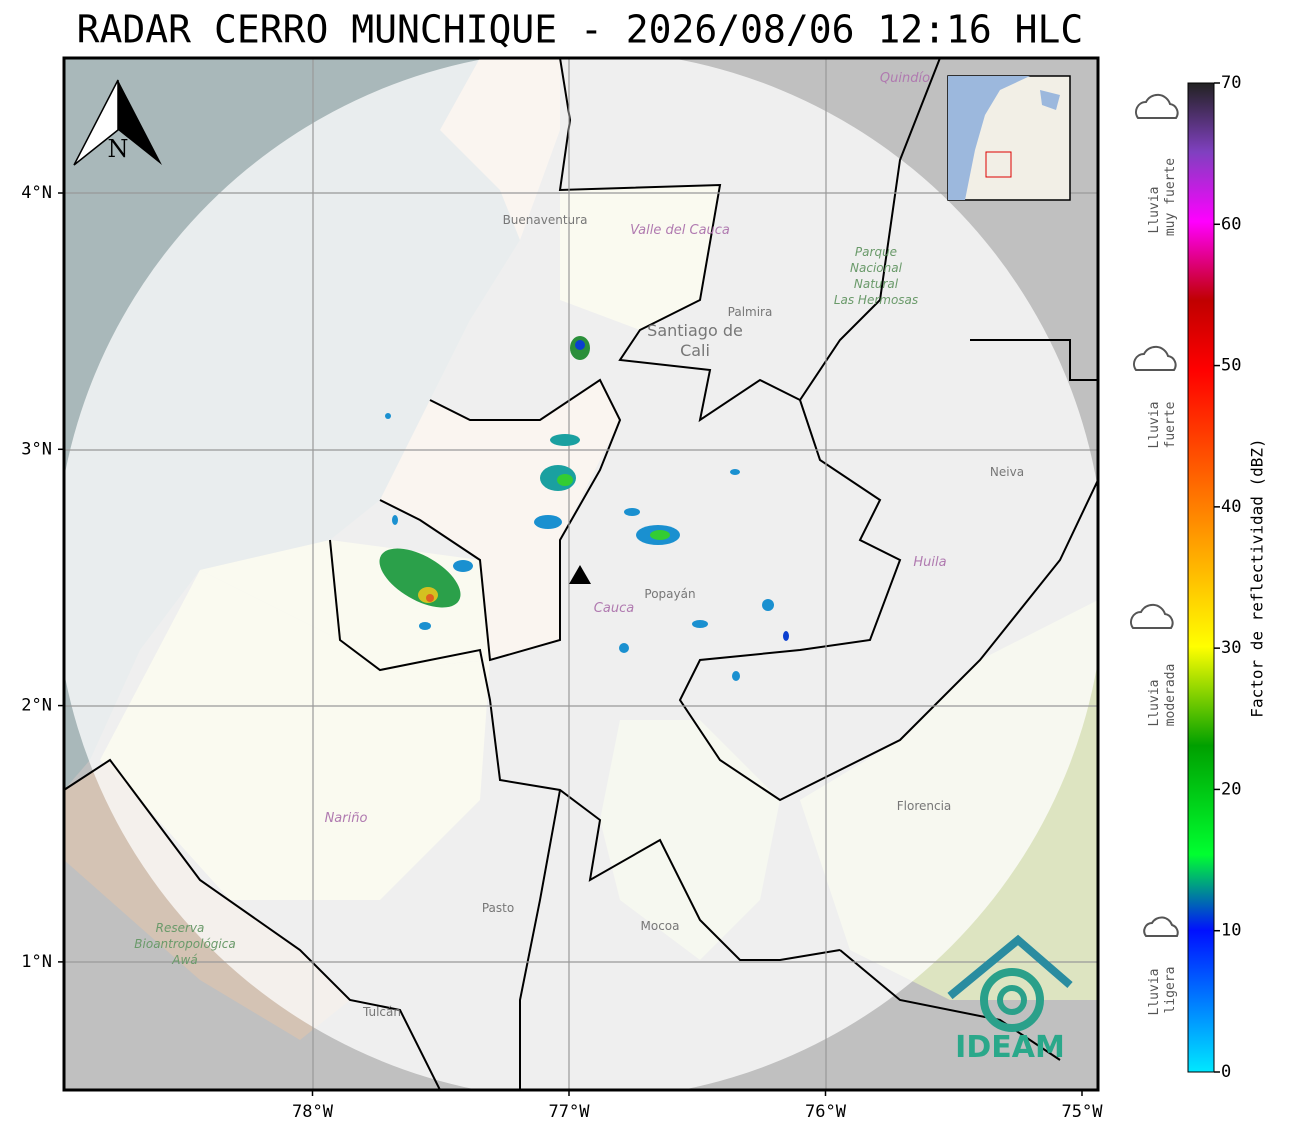 Image resolution: width=1309 pixels, height=1137 pixels. Describe the element at coordinates (313, 1112) in the screenshot. I see `lon-tick-label: 78°W` at that location.